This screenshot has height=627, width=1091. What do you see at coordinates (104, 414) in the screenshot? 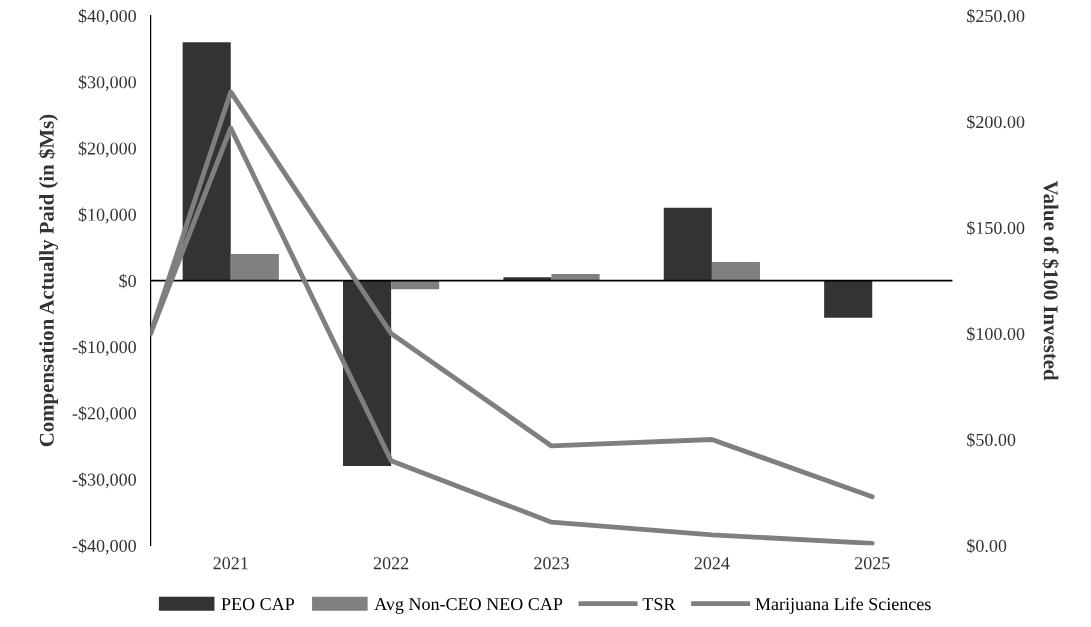
I see `y-tick-label: -$20,000` at bounding box center [104, 414].